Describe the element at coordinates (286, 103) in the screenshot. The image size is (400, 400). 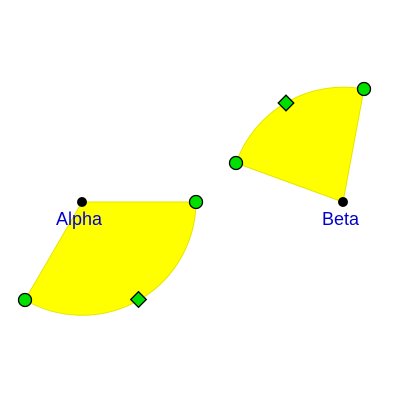
I see `beta-arc-handle` at that location.